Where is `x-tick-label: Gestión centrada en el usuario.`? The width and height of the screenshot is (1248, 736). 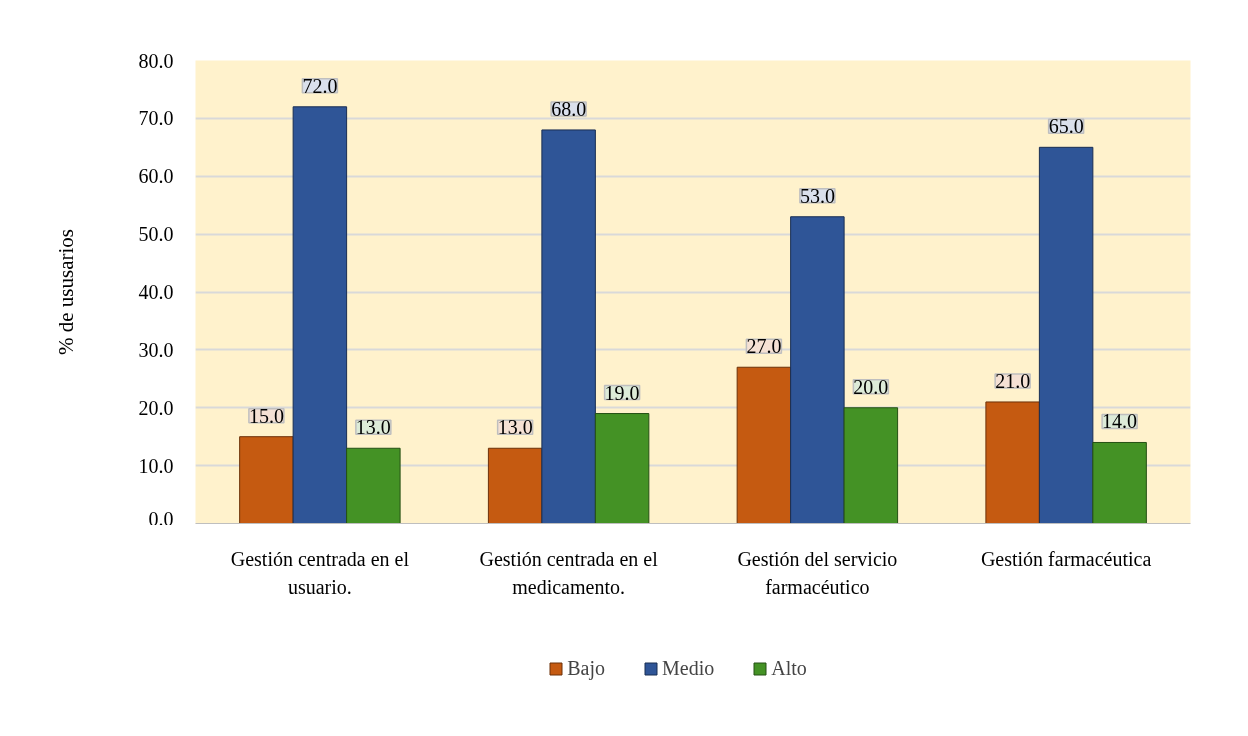 x-tick-label: Gestión centrada en el usuario. is located at coordinates (320, 573).